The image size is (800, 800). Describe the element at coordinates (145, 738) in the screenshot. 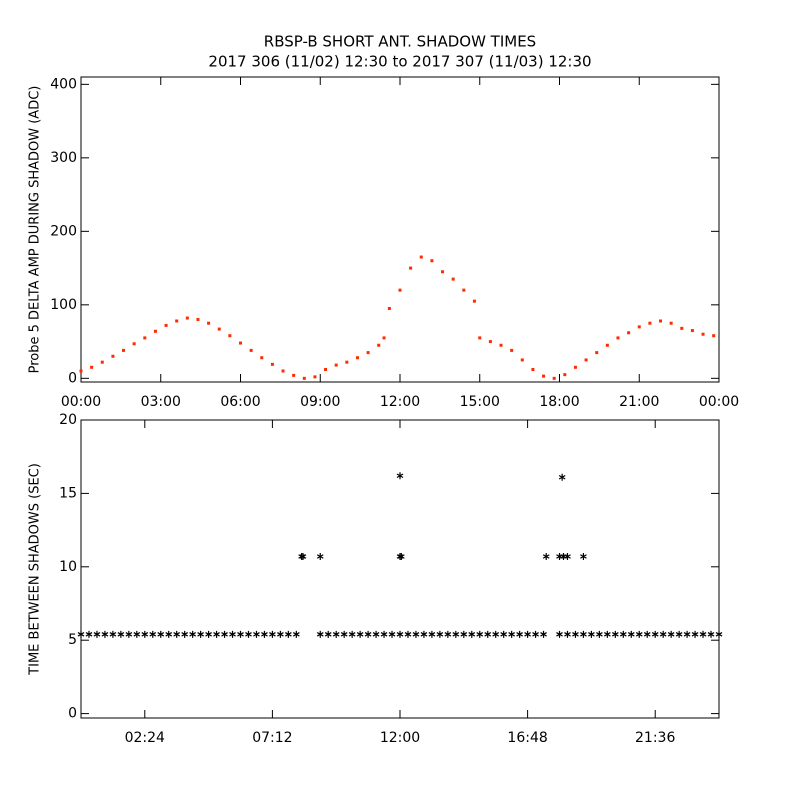

I see `x-tick-label: 02:24` at that location.